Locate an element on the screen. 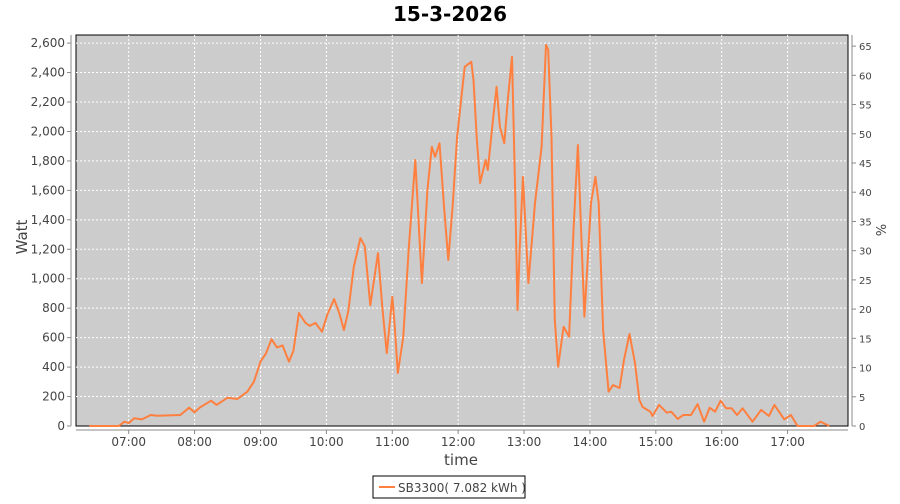 The width and height of the screenshot is (900, 504). y2-tick-label: 30 is located at coordinates (865, 252).